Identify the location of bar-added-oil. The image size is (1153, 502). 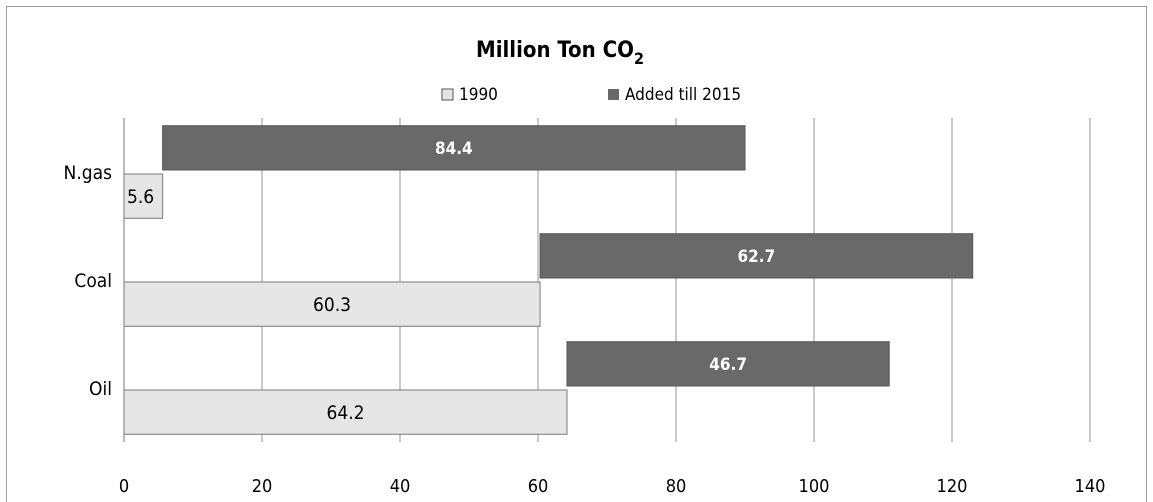
(728, 364).